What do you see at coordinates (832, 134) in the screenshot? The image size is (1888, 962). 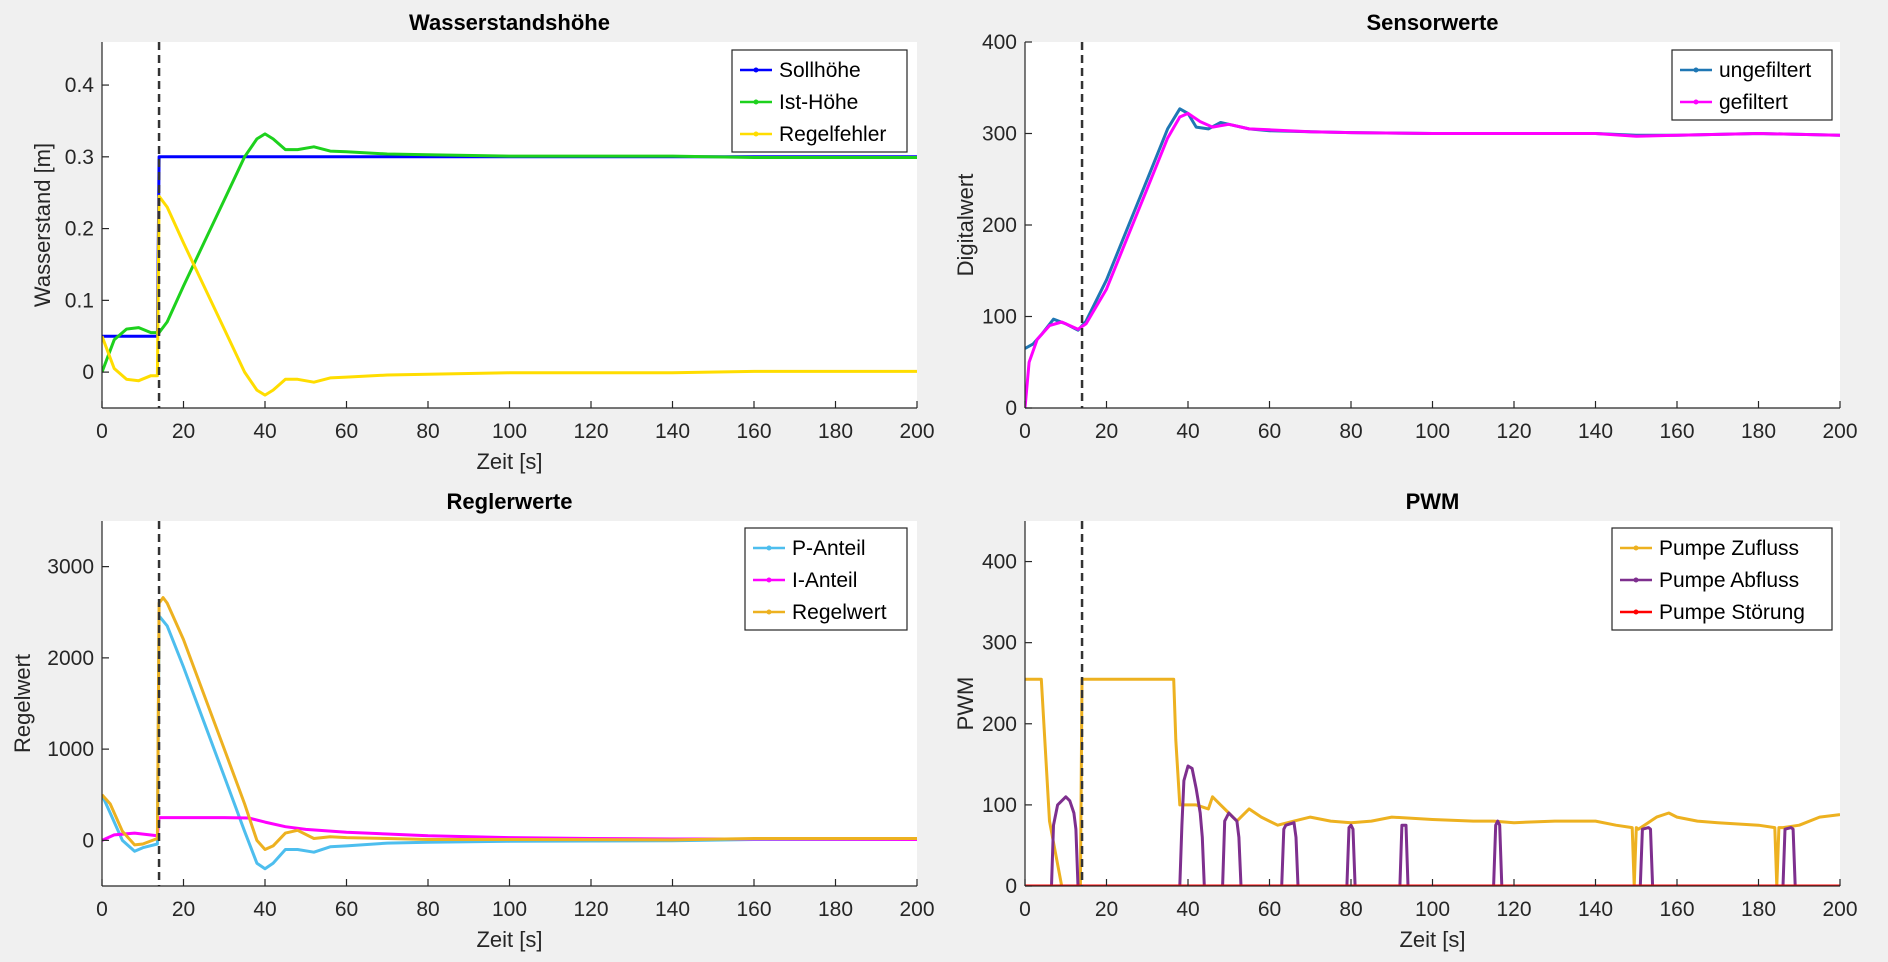 I see `legend-label: Regelfehler` at bounding box center [832, 134].